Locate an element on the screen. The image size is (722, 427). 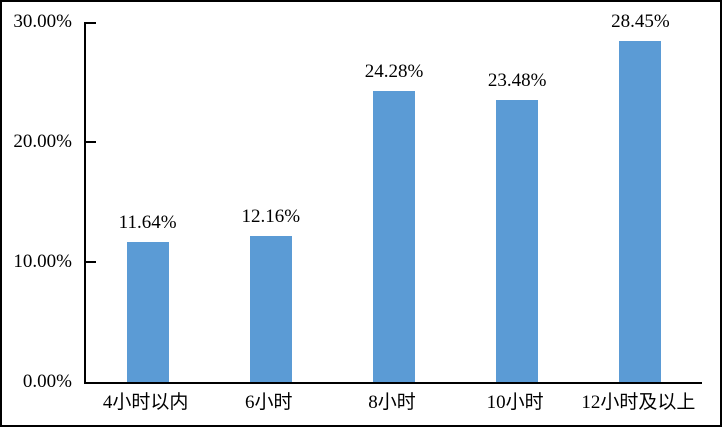
bar-value-label: 28.45% is located at coordinates (640, 21).